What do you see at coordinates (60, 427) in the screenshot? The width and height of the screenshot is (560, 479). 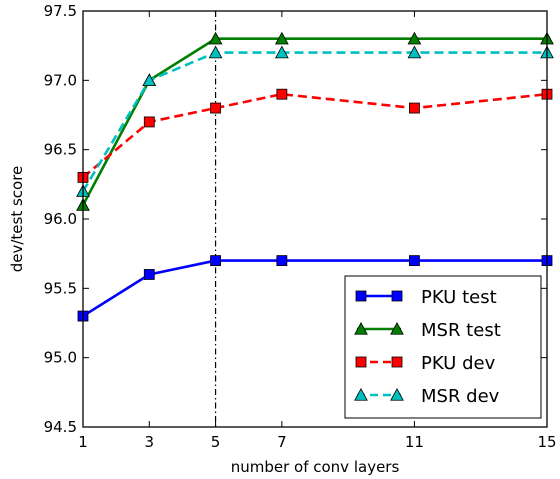 I see `y-tick-label: 94.5` at bounding box center [60, 427].